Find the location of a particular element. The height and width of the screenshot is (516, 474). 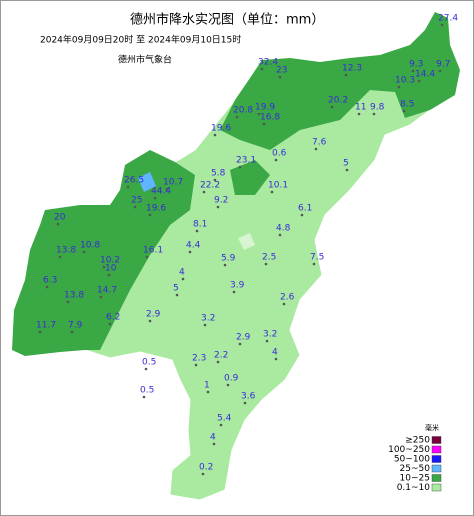

station-value: 3.9 is located at coordinates (237, 286).